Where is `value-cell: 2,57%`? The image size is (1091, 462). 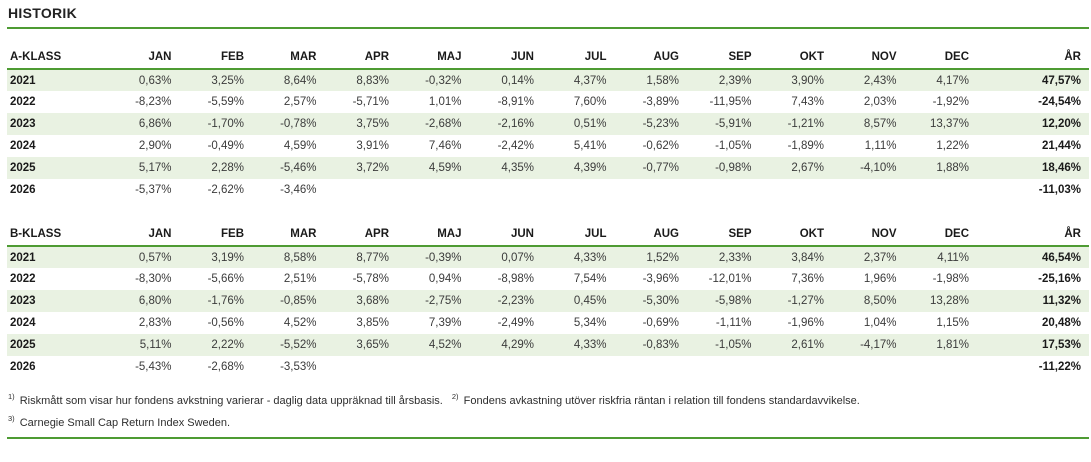 value-cell: 2,57% is located at coordinates (300, 102).